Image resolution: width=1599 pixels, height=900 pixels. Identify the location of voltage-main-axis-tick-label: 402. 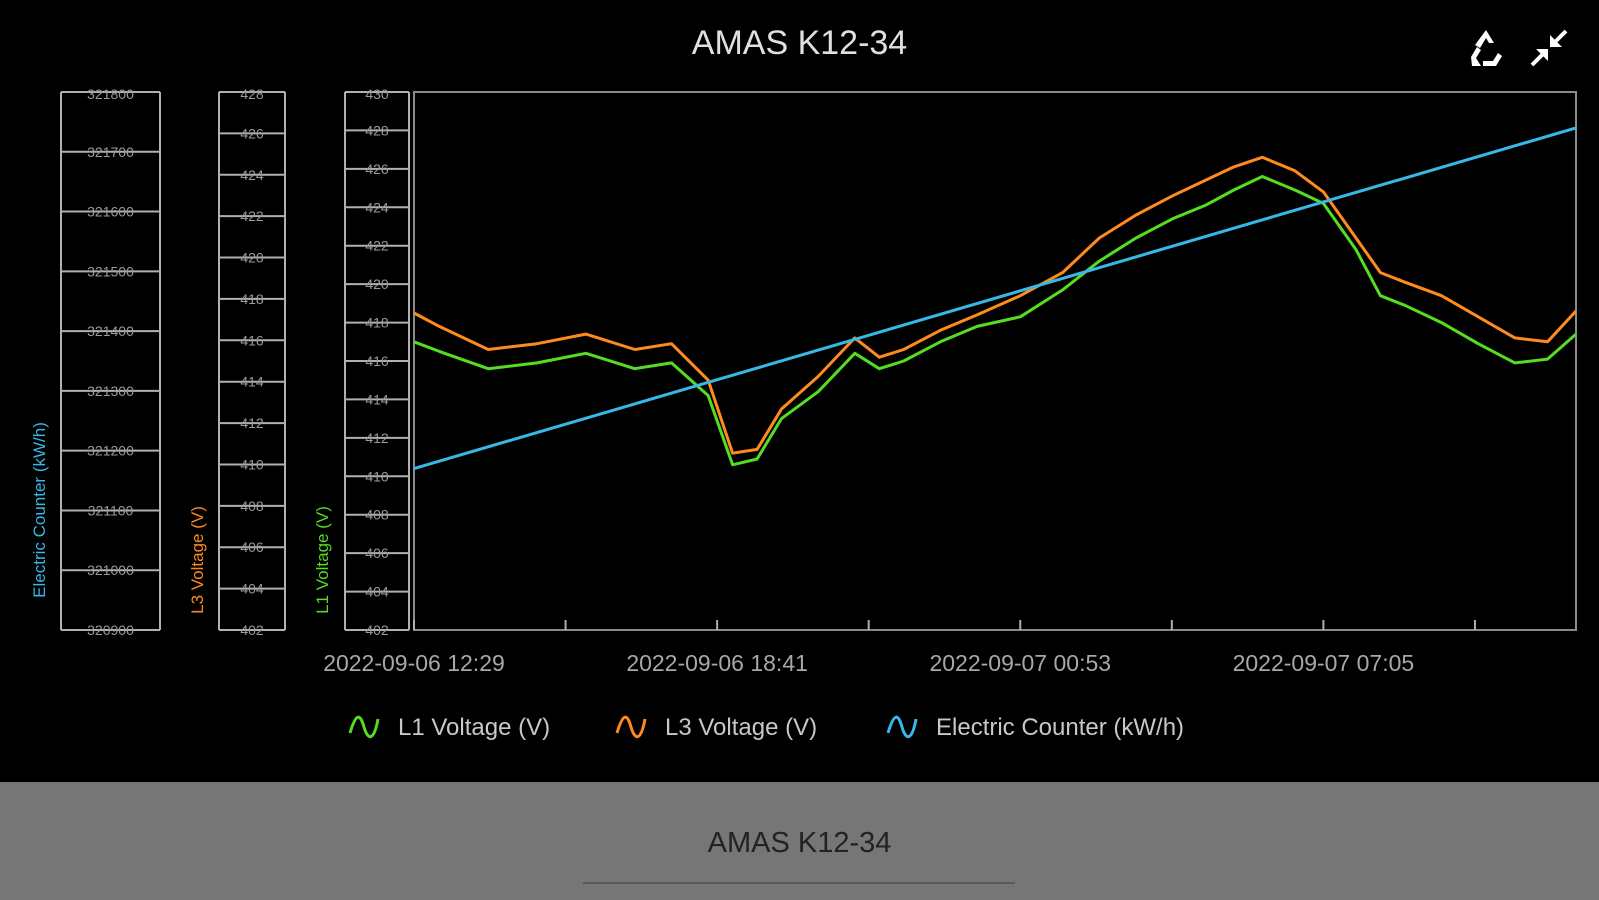
(377, 630).